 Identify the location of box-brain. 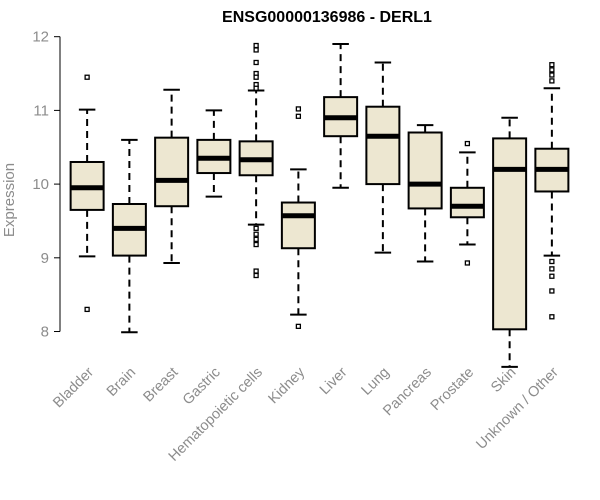
(129, 236).